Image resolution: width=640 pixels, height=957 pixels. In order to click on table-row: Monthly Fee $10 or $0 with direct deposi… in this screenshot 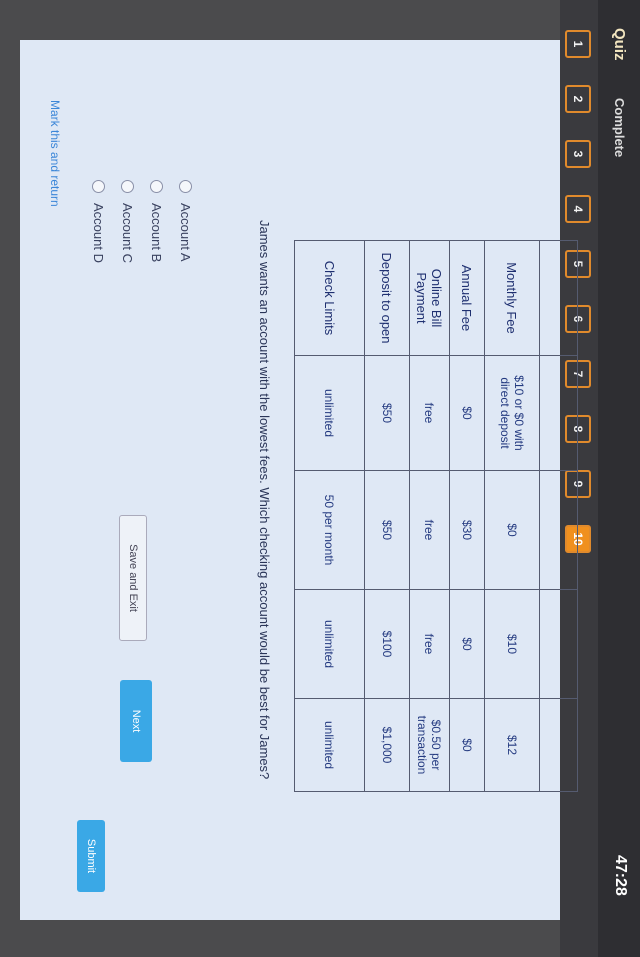, I will do `click(512, 516)`.